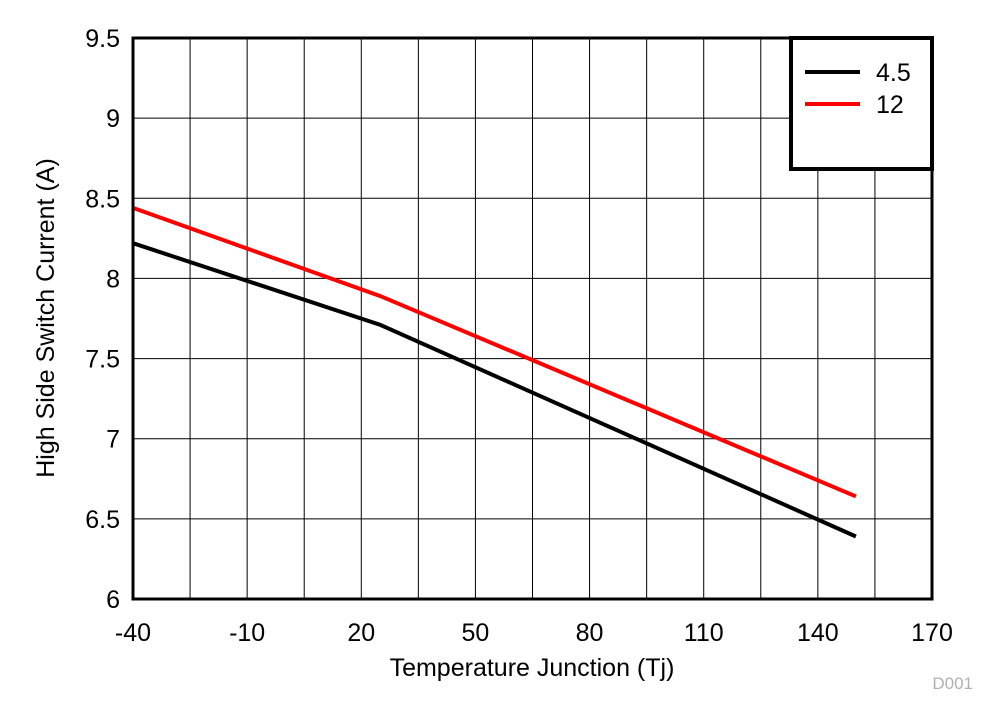 The width and height of the screenshot is (993, 709). Describe the element at coordinates (133, 633) in the screenshot. I see `x-tick-label: -40` at that location.